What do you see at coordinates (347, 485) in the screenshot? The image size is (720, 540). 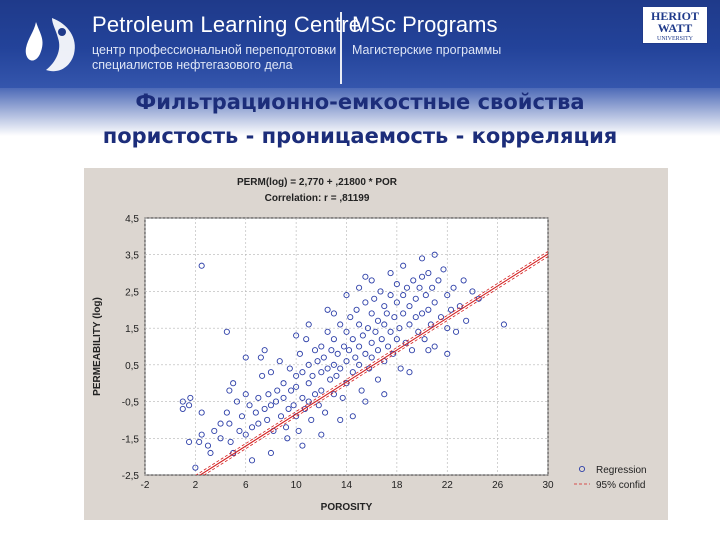 I see `x-tick-label: 14` at bounding box center [347, 485].